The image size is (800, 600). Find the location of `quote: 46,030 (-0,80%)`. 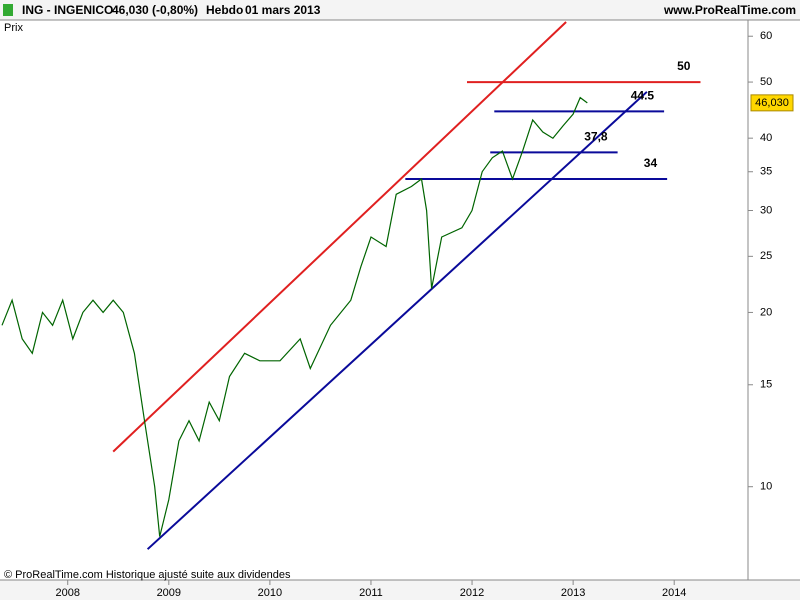

quote: 46,030 (-0,80%) is located at coordinates (155, 10).